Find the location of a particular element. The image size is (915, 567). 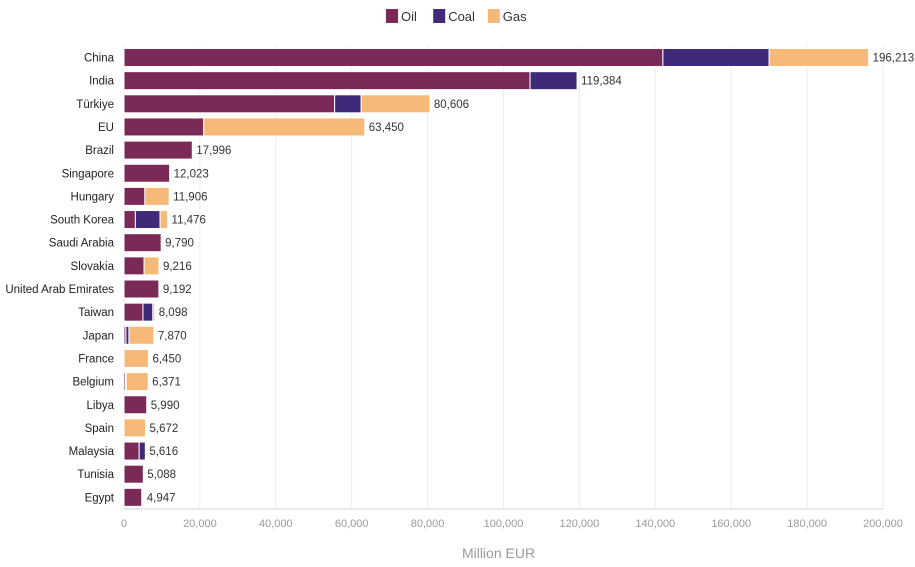

total-value-label: 5,672 is located at coordinates (164, 429).